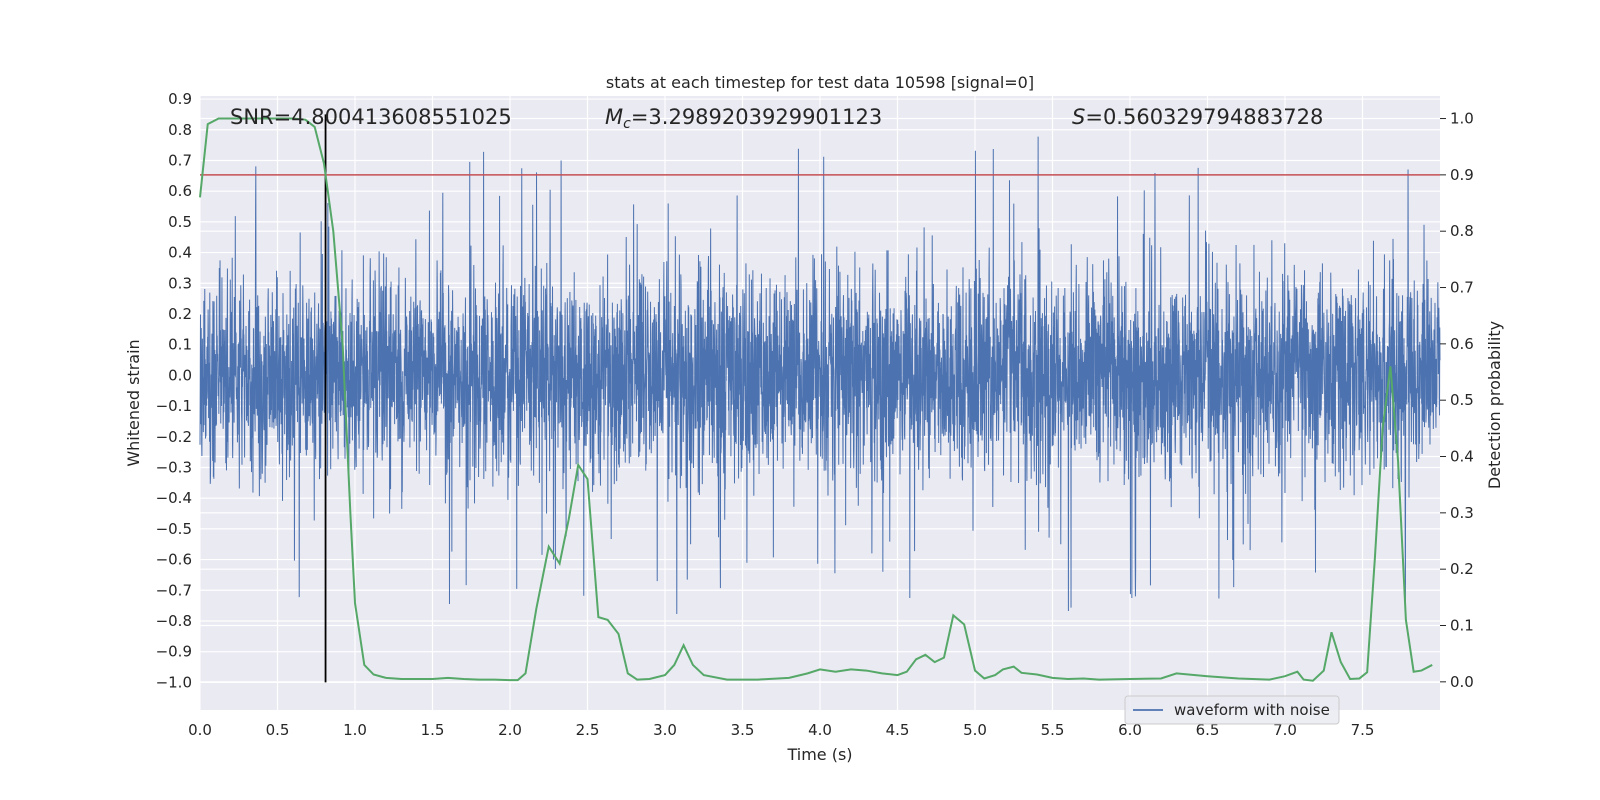  Describe the element at coordinates (819, 754) in the screenshot. I see `x-axis-title: Time (s)` at that location.